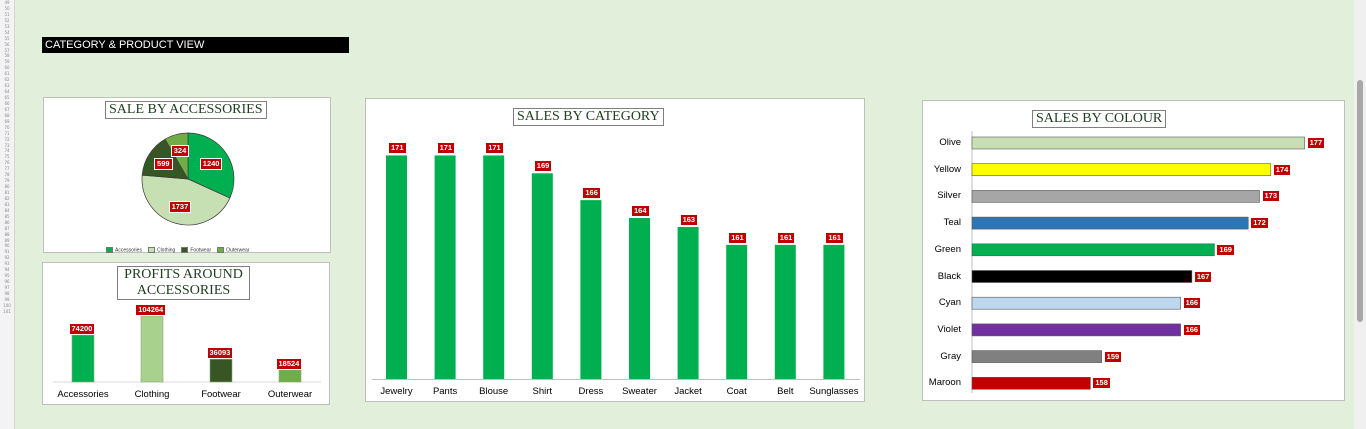 This screenshot has height=429, width=1366. Describe the element at coordinates (7, 287) in the screenshot. I see `row-number: 97` at that location.